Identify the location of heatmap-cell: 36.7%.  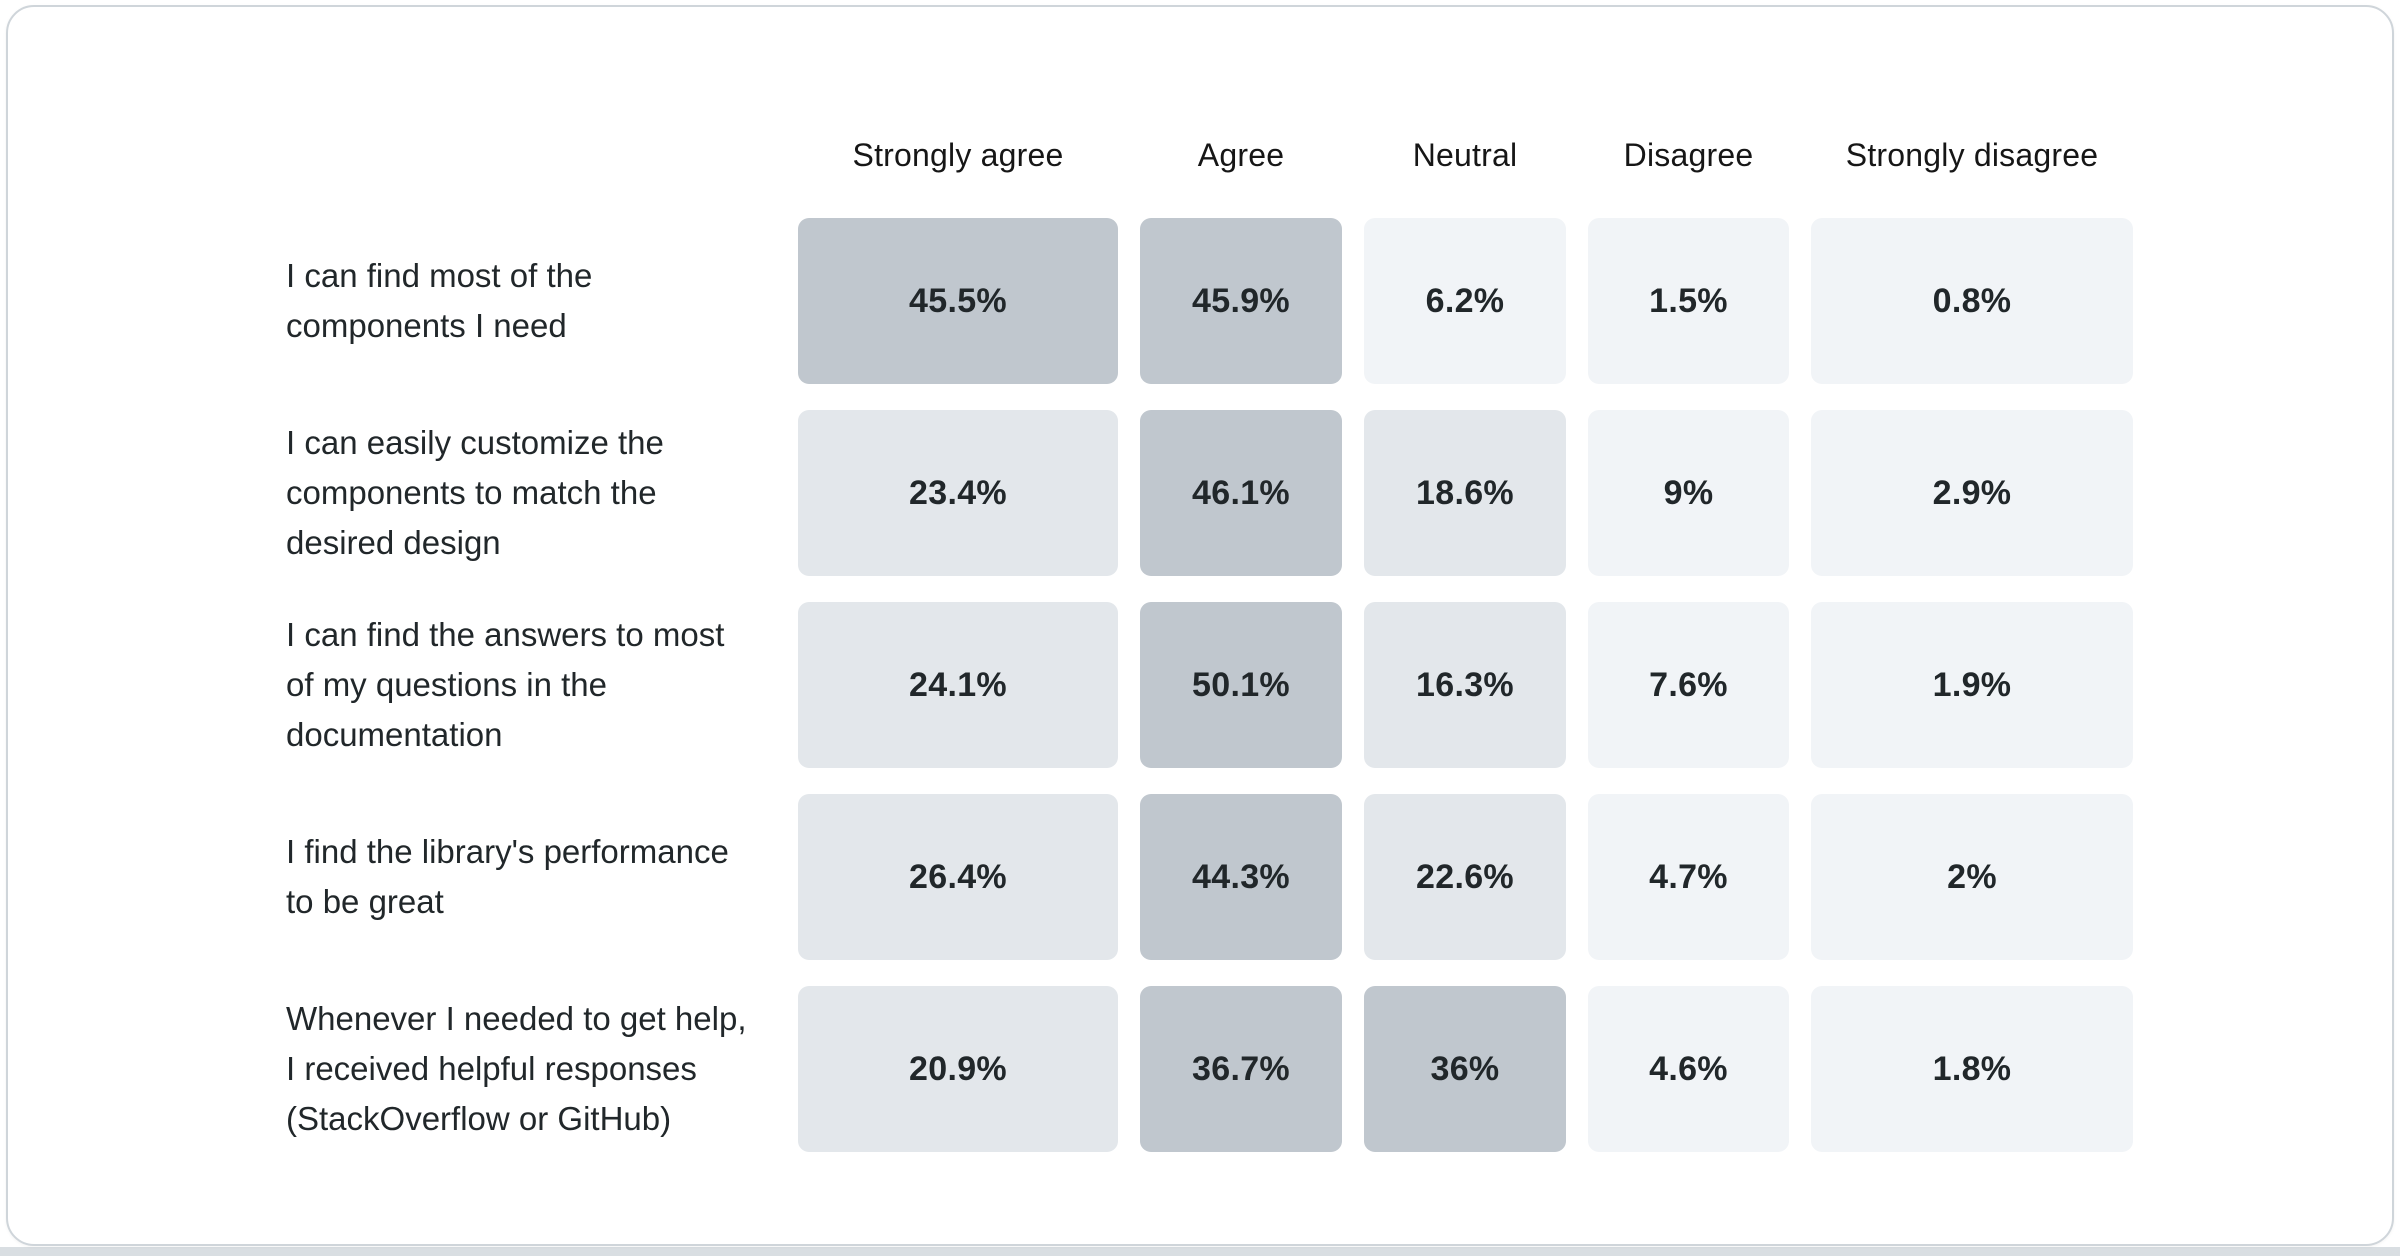
(1241, 1069).